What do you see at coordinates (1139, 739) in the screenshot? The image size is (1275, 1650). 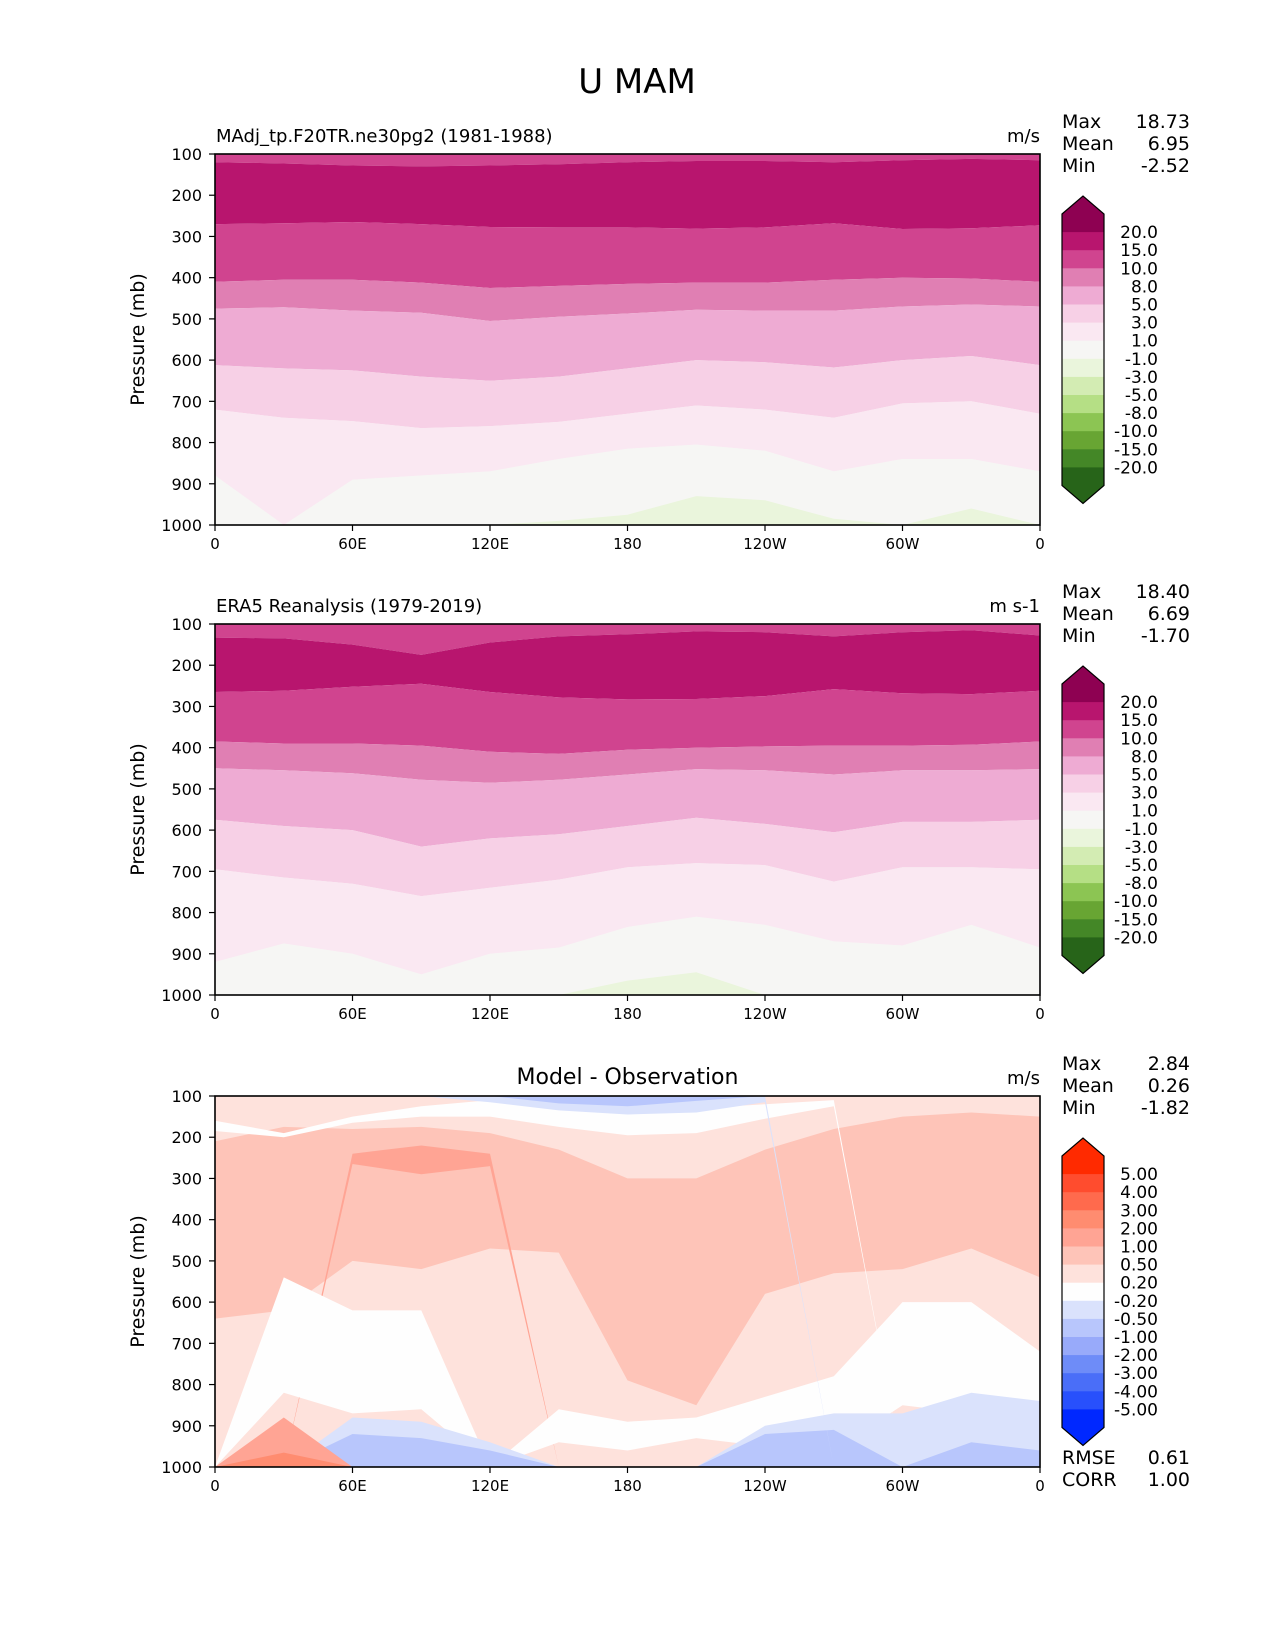 I see `colorbar-tick-label: 10.0` at bounding box center [1139, 739].